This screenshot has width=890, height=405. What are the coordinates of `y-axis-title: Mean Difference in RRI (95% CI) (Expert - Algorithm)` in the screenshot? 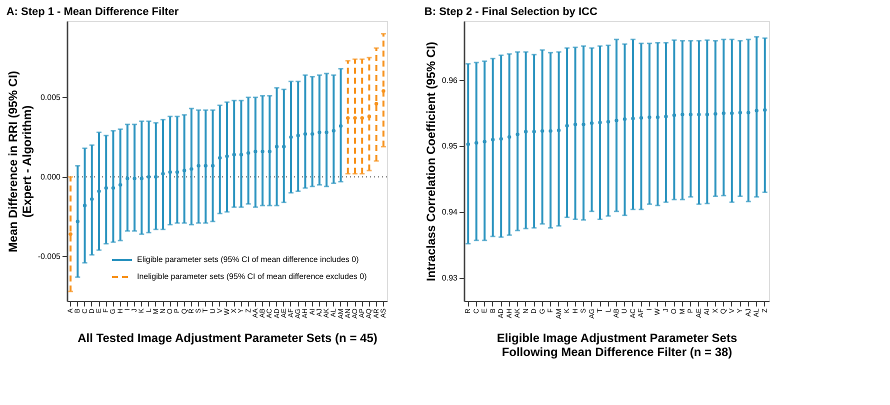 It's located at (20, 161).